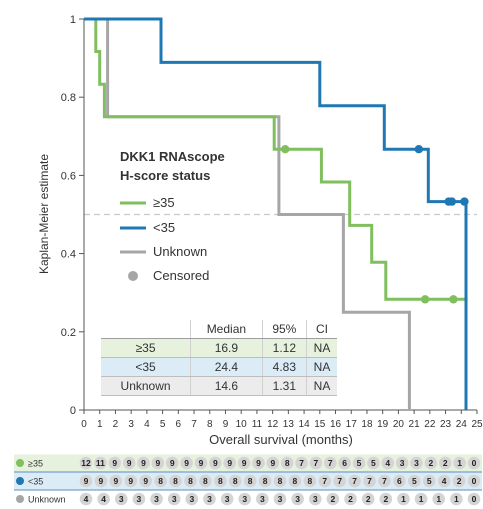 Image resolution: width=483 pixels, height=509 pixels. What do you see at coordinates (383, 424) in the screenshot?
I see `x-tick-label: 19` at bounding box center [383, 424].